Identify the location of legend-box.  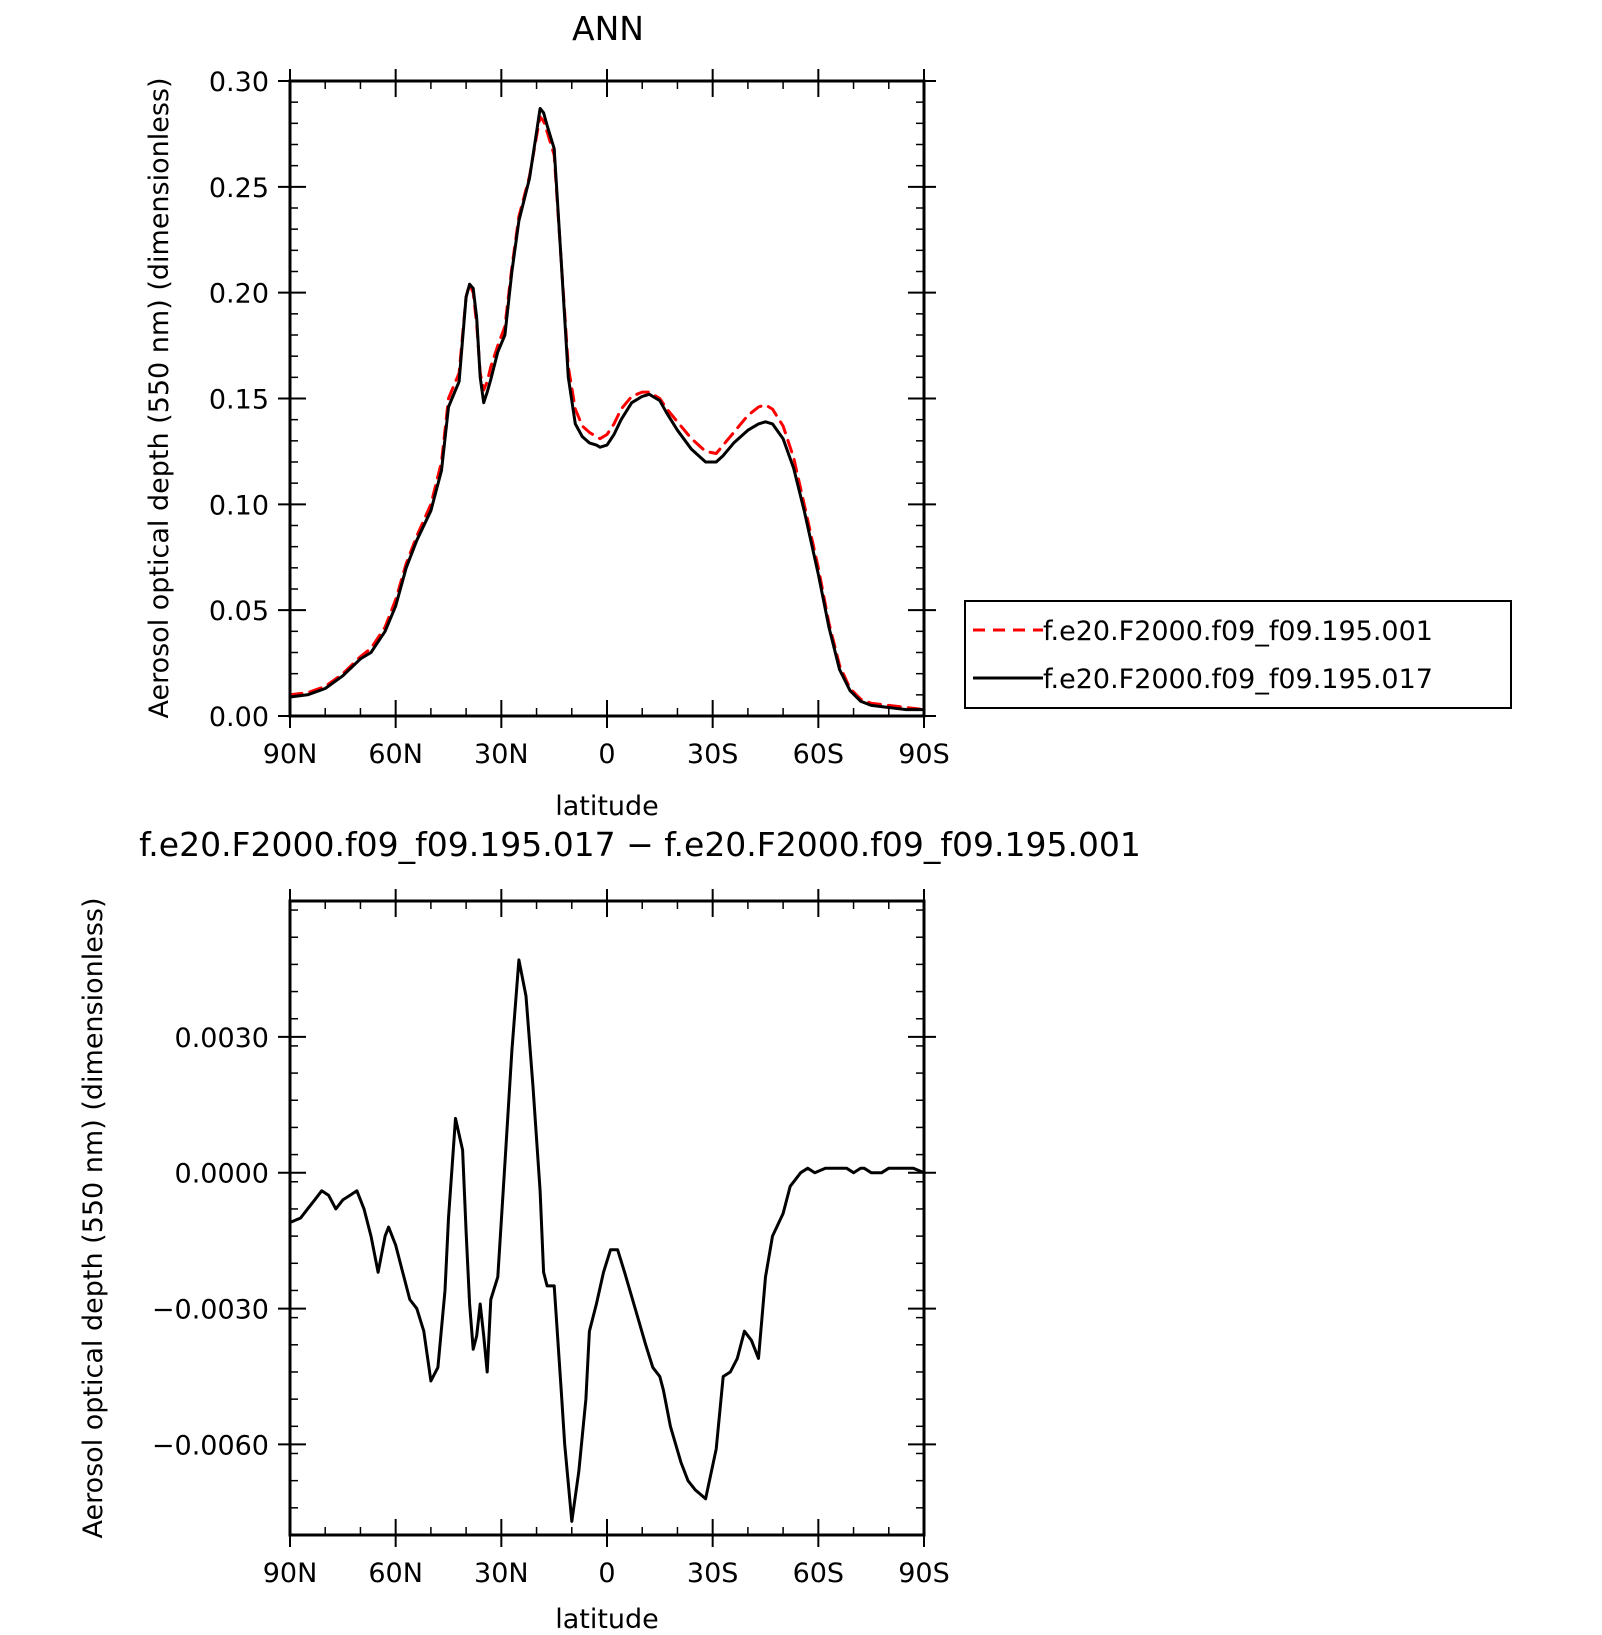
(1238, 654).